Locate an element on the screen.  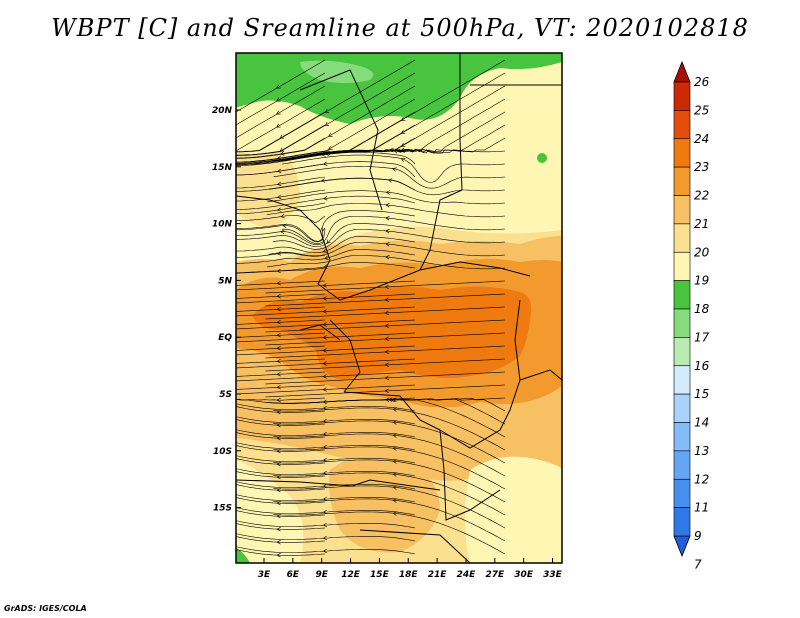
colorbar-label: 13 is located at coordinates (701, 451).